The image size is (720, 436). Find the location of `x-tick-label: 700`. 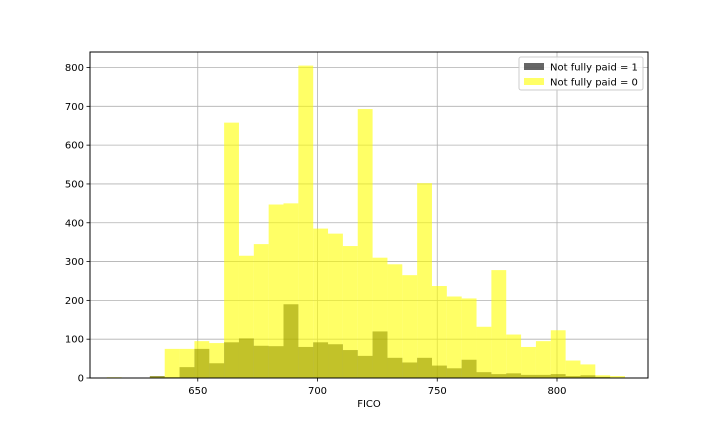

x-tick-label: 700 is located at coordinates (317, 391).